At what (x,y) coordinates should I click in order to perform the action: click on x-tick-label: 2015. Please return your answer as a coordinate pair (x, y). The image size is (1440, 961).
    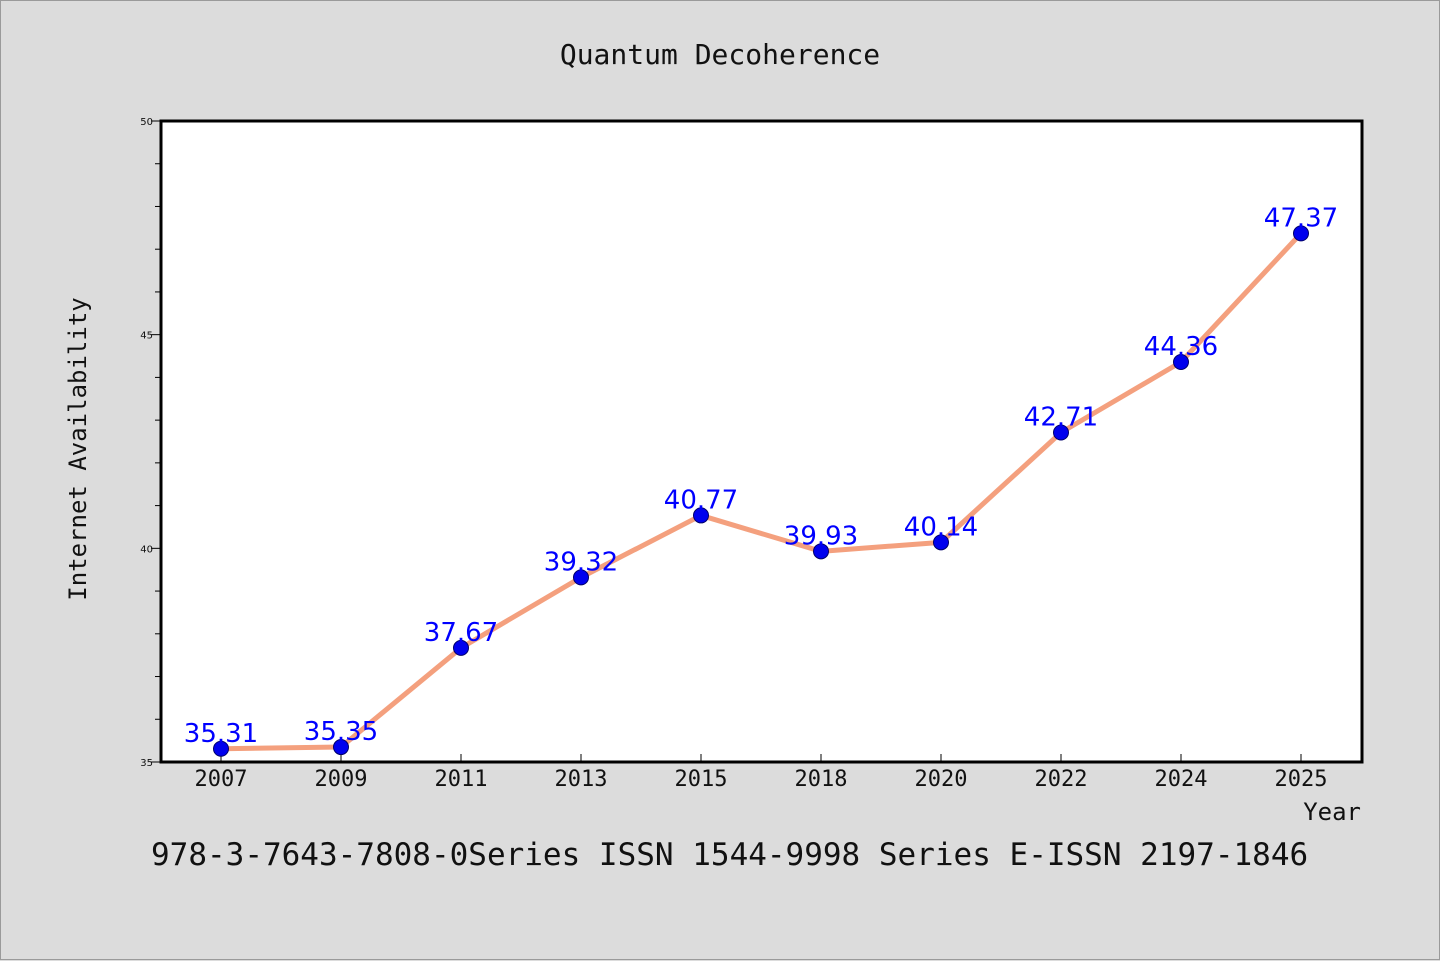
    Looking at the image, I should click on (701, 779).